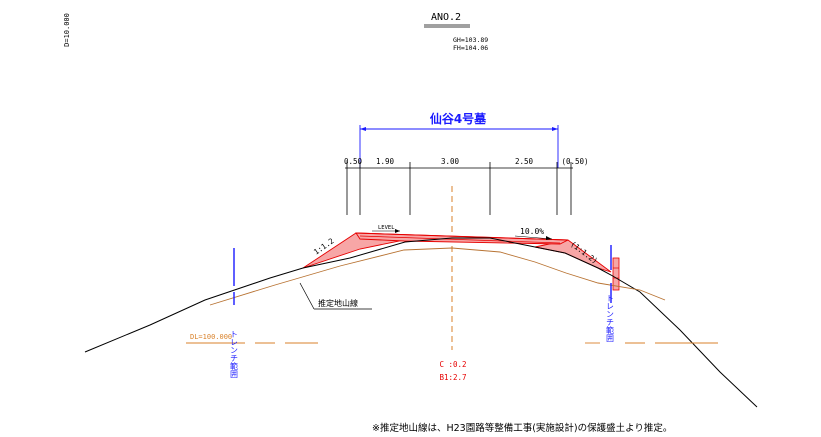  What do you see at coordinates (555, 129) in the screenshot?
I see `tomb-dimension-arrow-right` at bounding box center [555, 129].